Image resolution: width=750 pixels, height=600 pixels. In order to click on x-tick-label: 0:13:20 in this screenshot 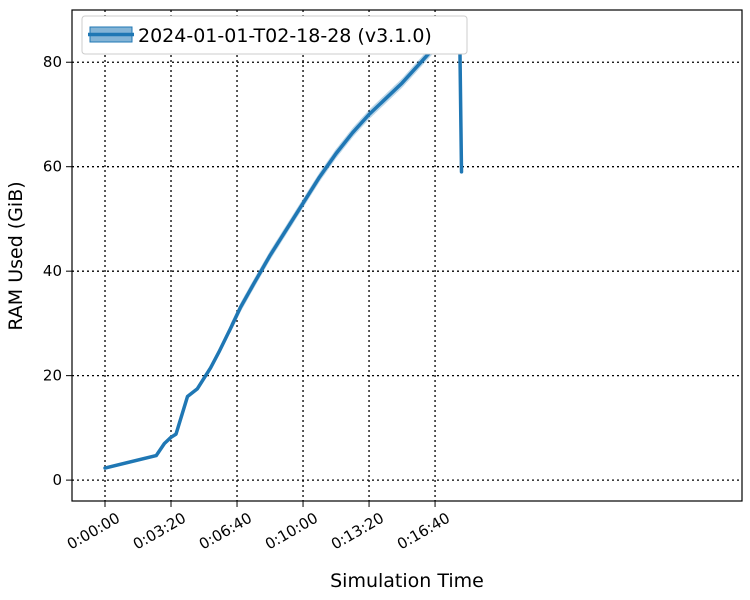, I will do `click(357, 531)`.